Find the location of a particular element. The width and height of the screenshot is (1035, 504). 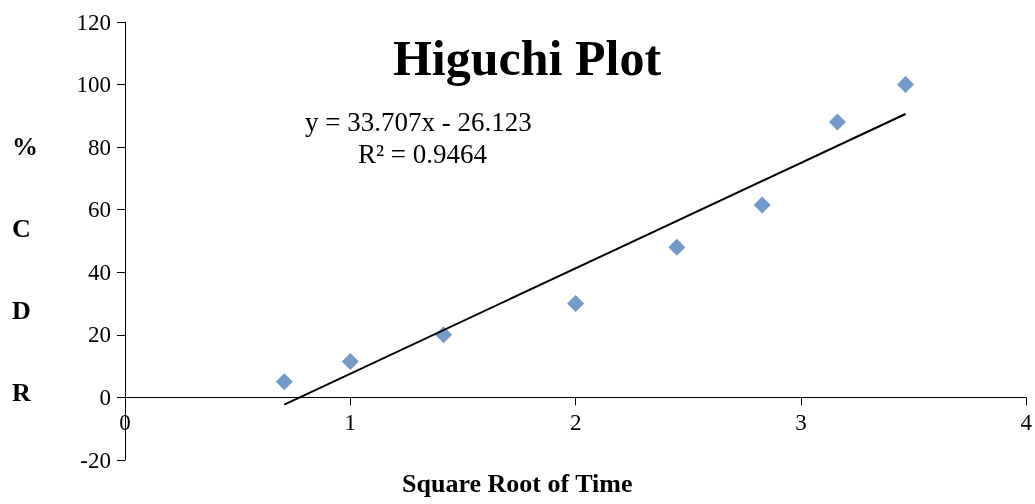

y-tick-label: 20 is located at coordinates (99, 335).